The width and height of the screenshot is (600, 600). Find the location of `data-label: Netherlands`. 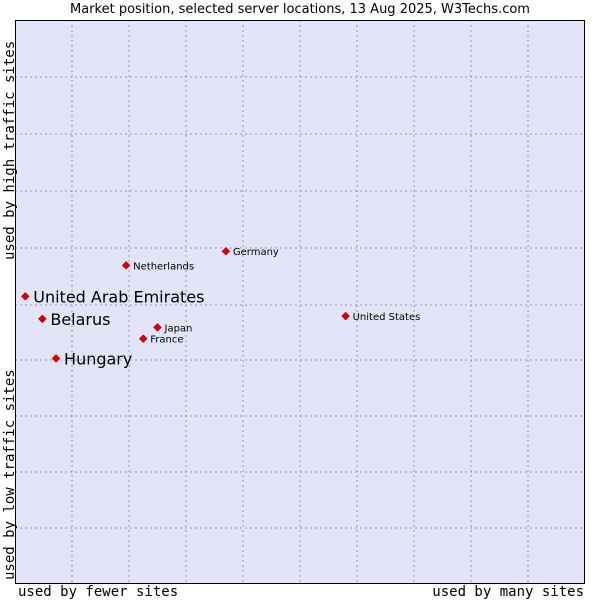

data-label: Netherlands is located at coordinates (163, 266).